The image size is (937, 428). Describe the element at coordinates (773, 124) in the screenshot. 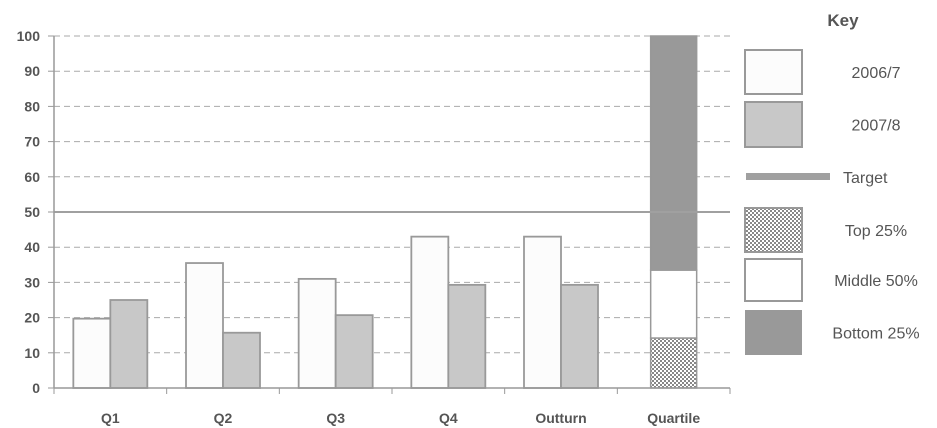

I see `legend-2007-8-swatch` at that location.